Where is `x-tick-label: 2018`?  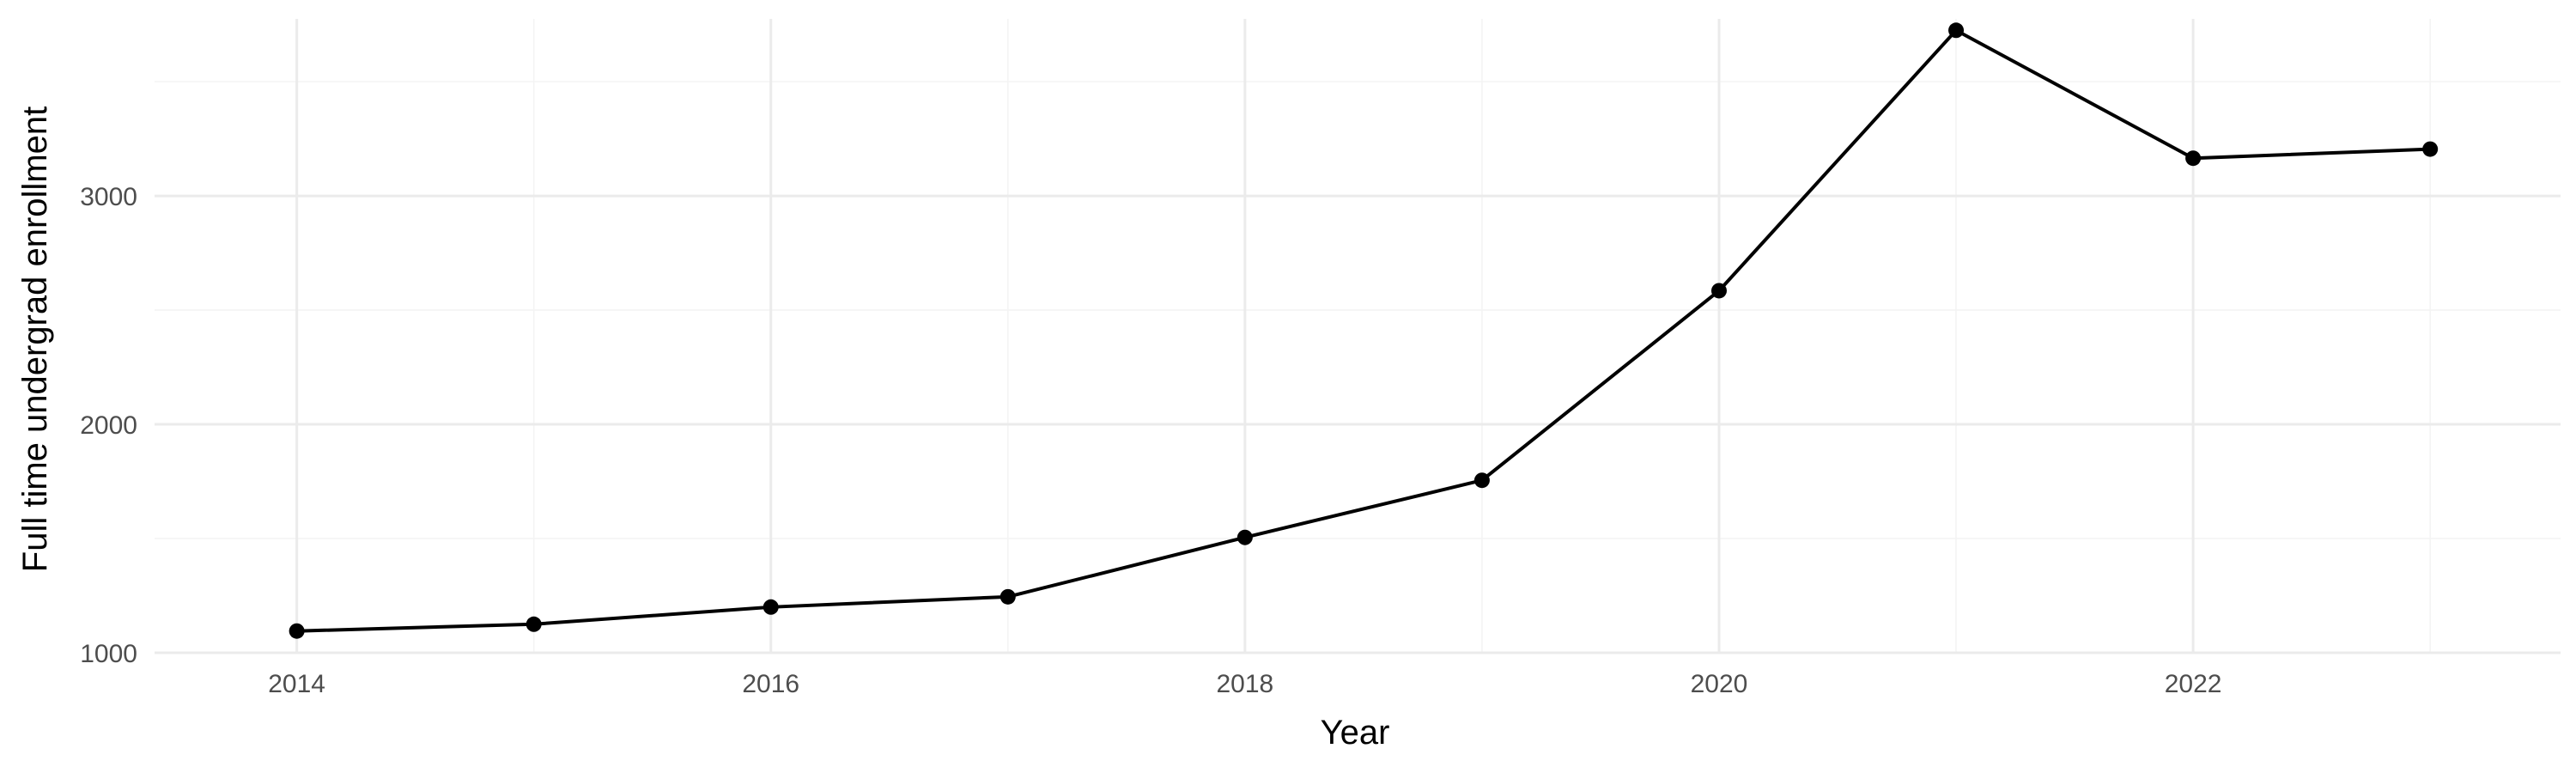
x-tick-label: 2018 is located at coordinates (1244, 684).